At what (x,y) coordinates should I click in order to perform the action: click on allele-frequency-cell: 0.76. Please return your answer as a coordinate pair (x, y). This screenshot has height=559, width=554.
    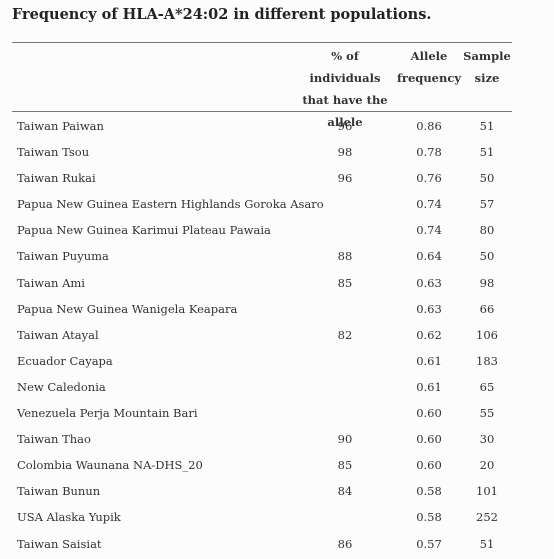
    Looking at the image, I should click on (429, 178).